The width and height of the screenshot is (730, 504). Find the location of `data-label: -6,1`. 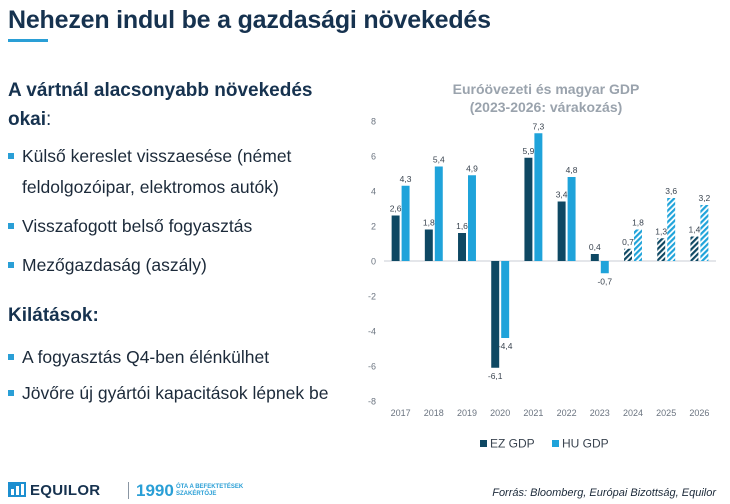

data-label: -6,1 is located at coordinates (495, 376).